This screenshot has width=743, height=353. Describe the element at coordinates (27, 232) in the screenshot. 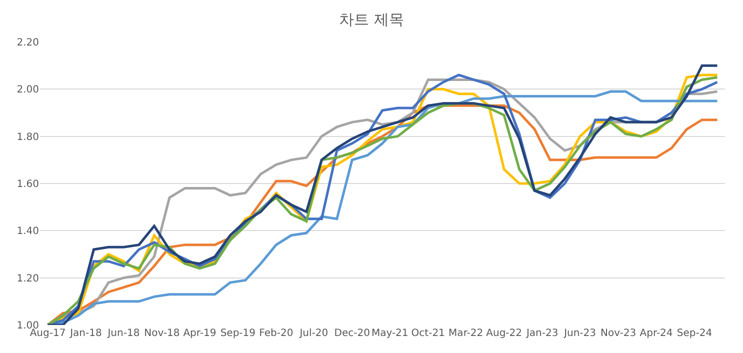

I see `y-tick-label: 1.40` at that location.